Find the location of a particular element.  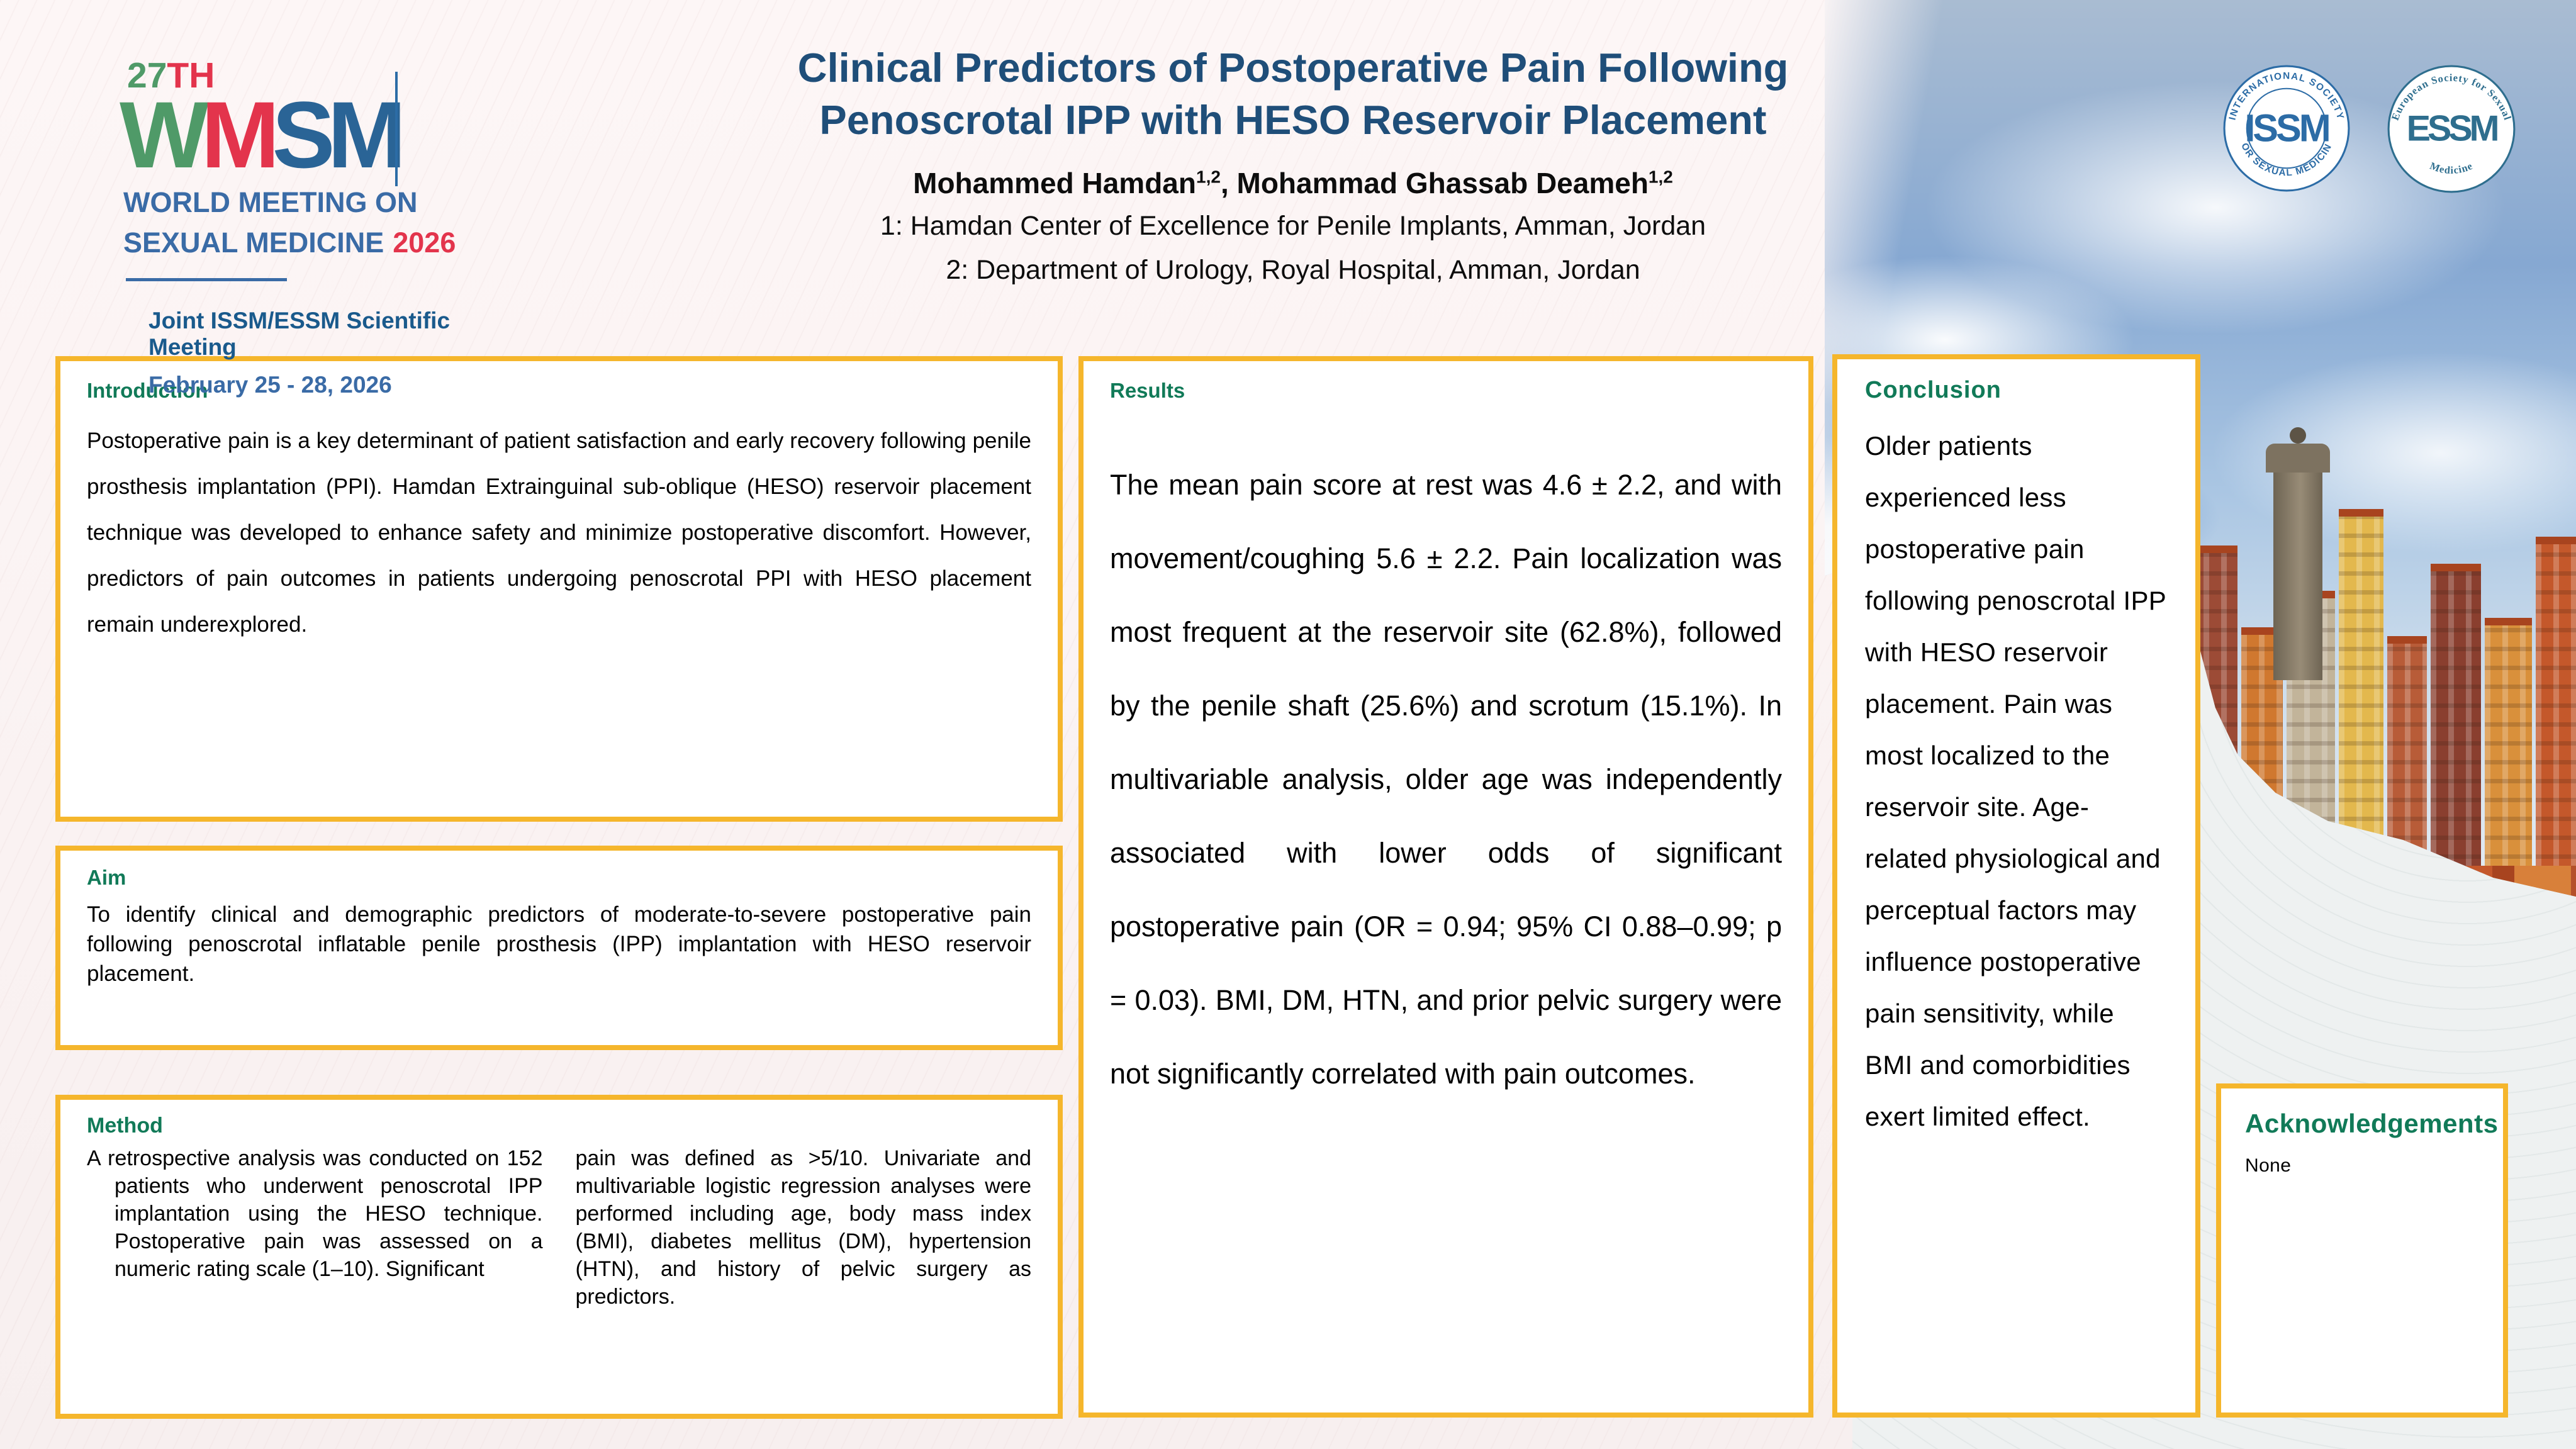

author-2: Mohammad Ghassab Deameh is located at coordinates (1442, 183).